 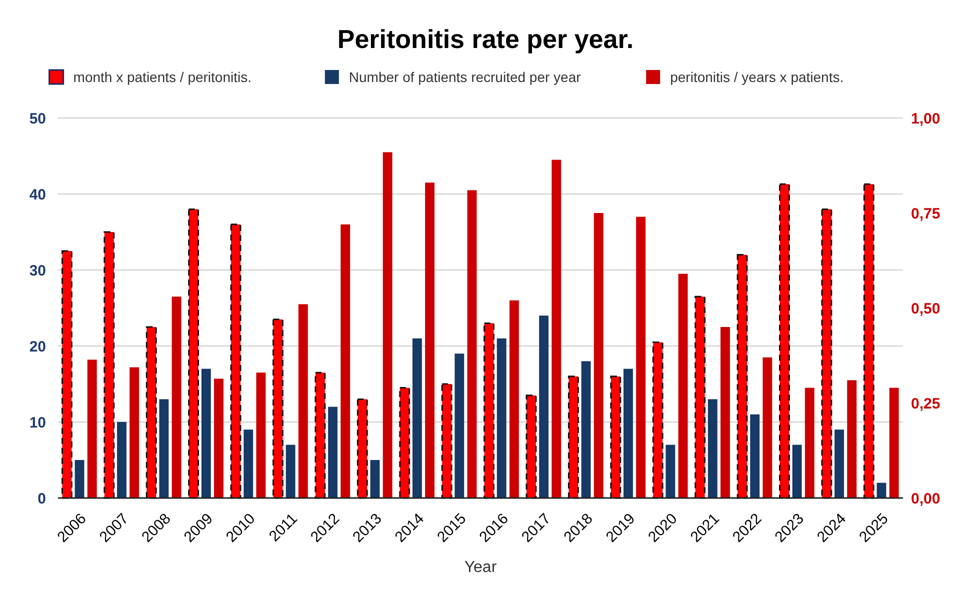 I want to click on y-tick-label: 30, so click(x=37, y=271).